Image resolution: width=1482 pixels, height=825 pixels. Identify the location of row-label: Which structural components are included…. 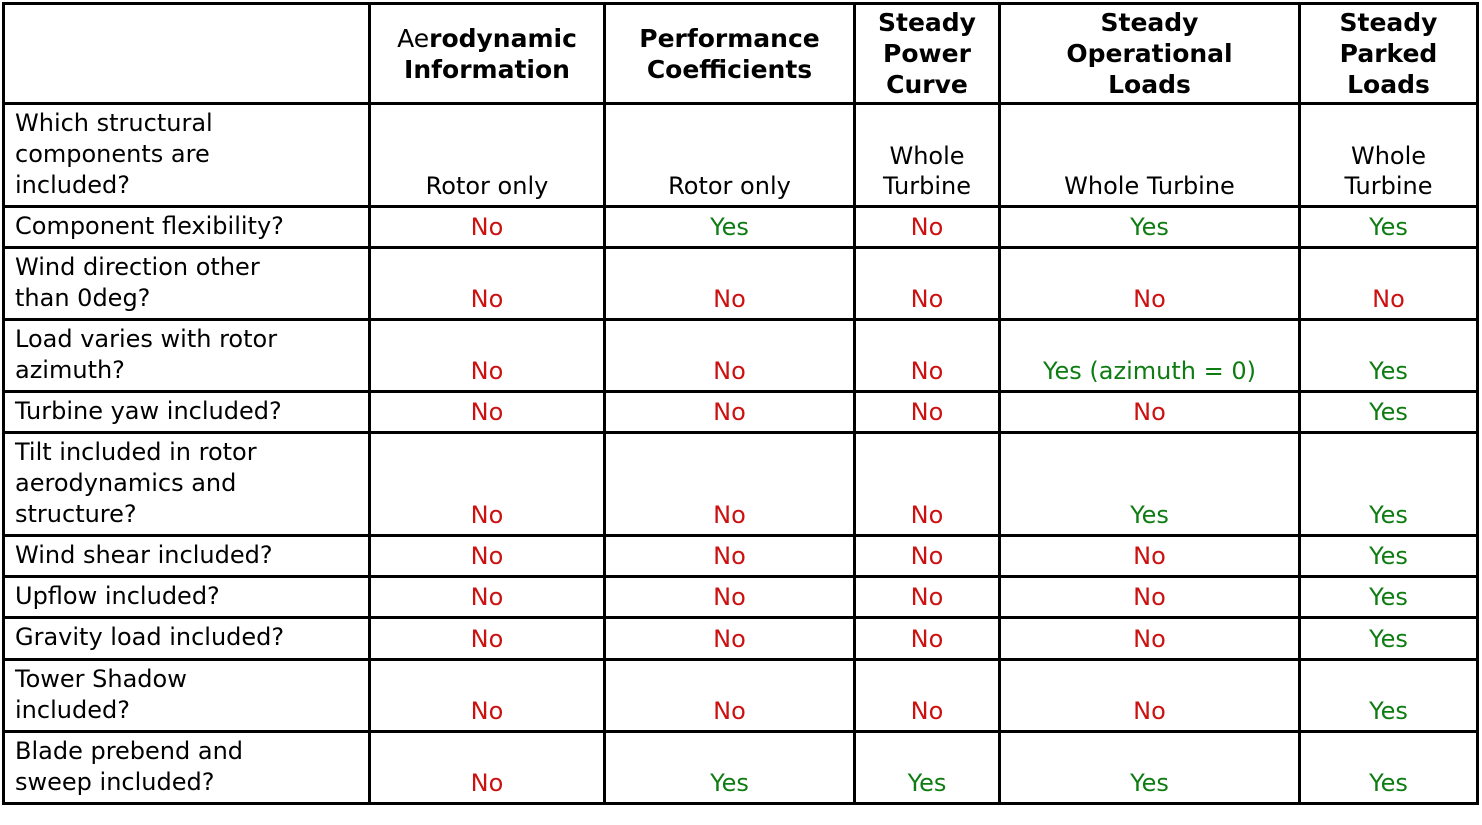
(186, 155).